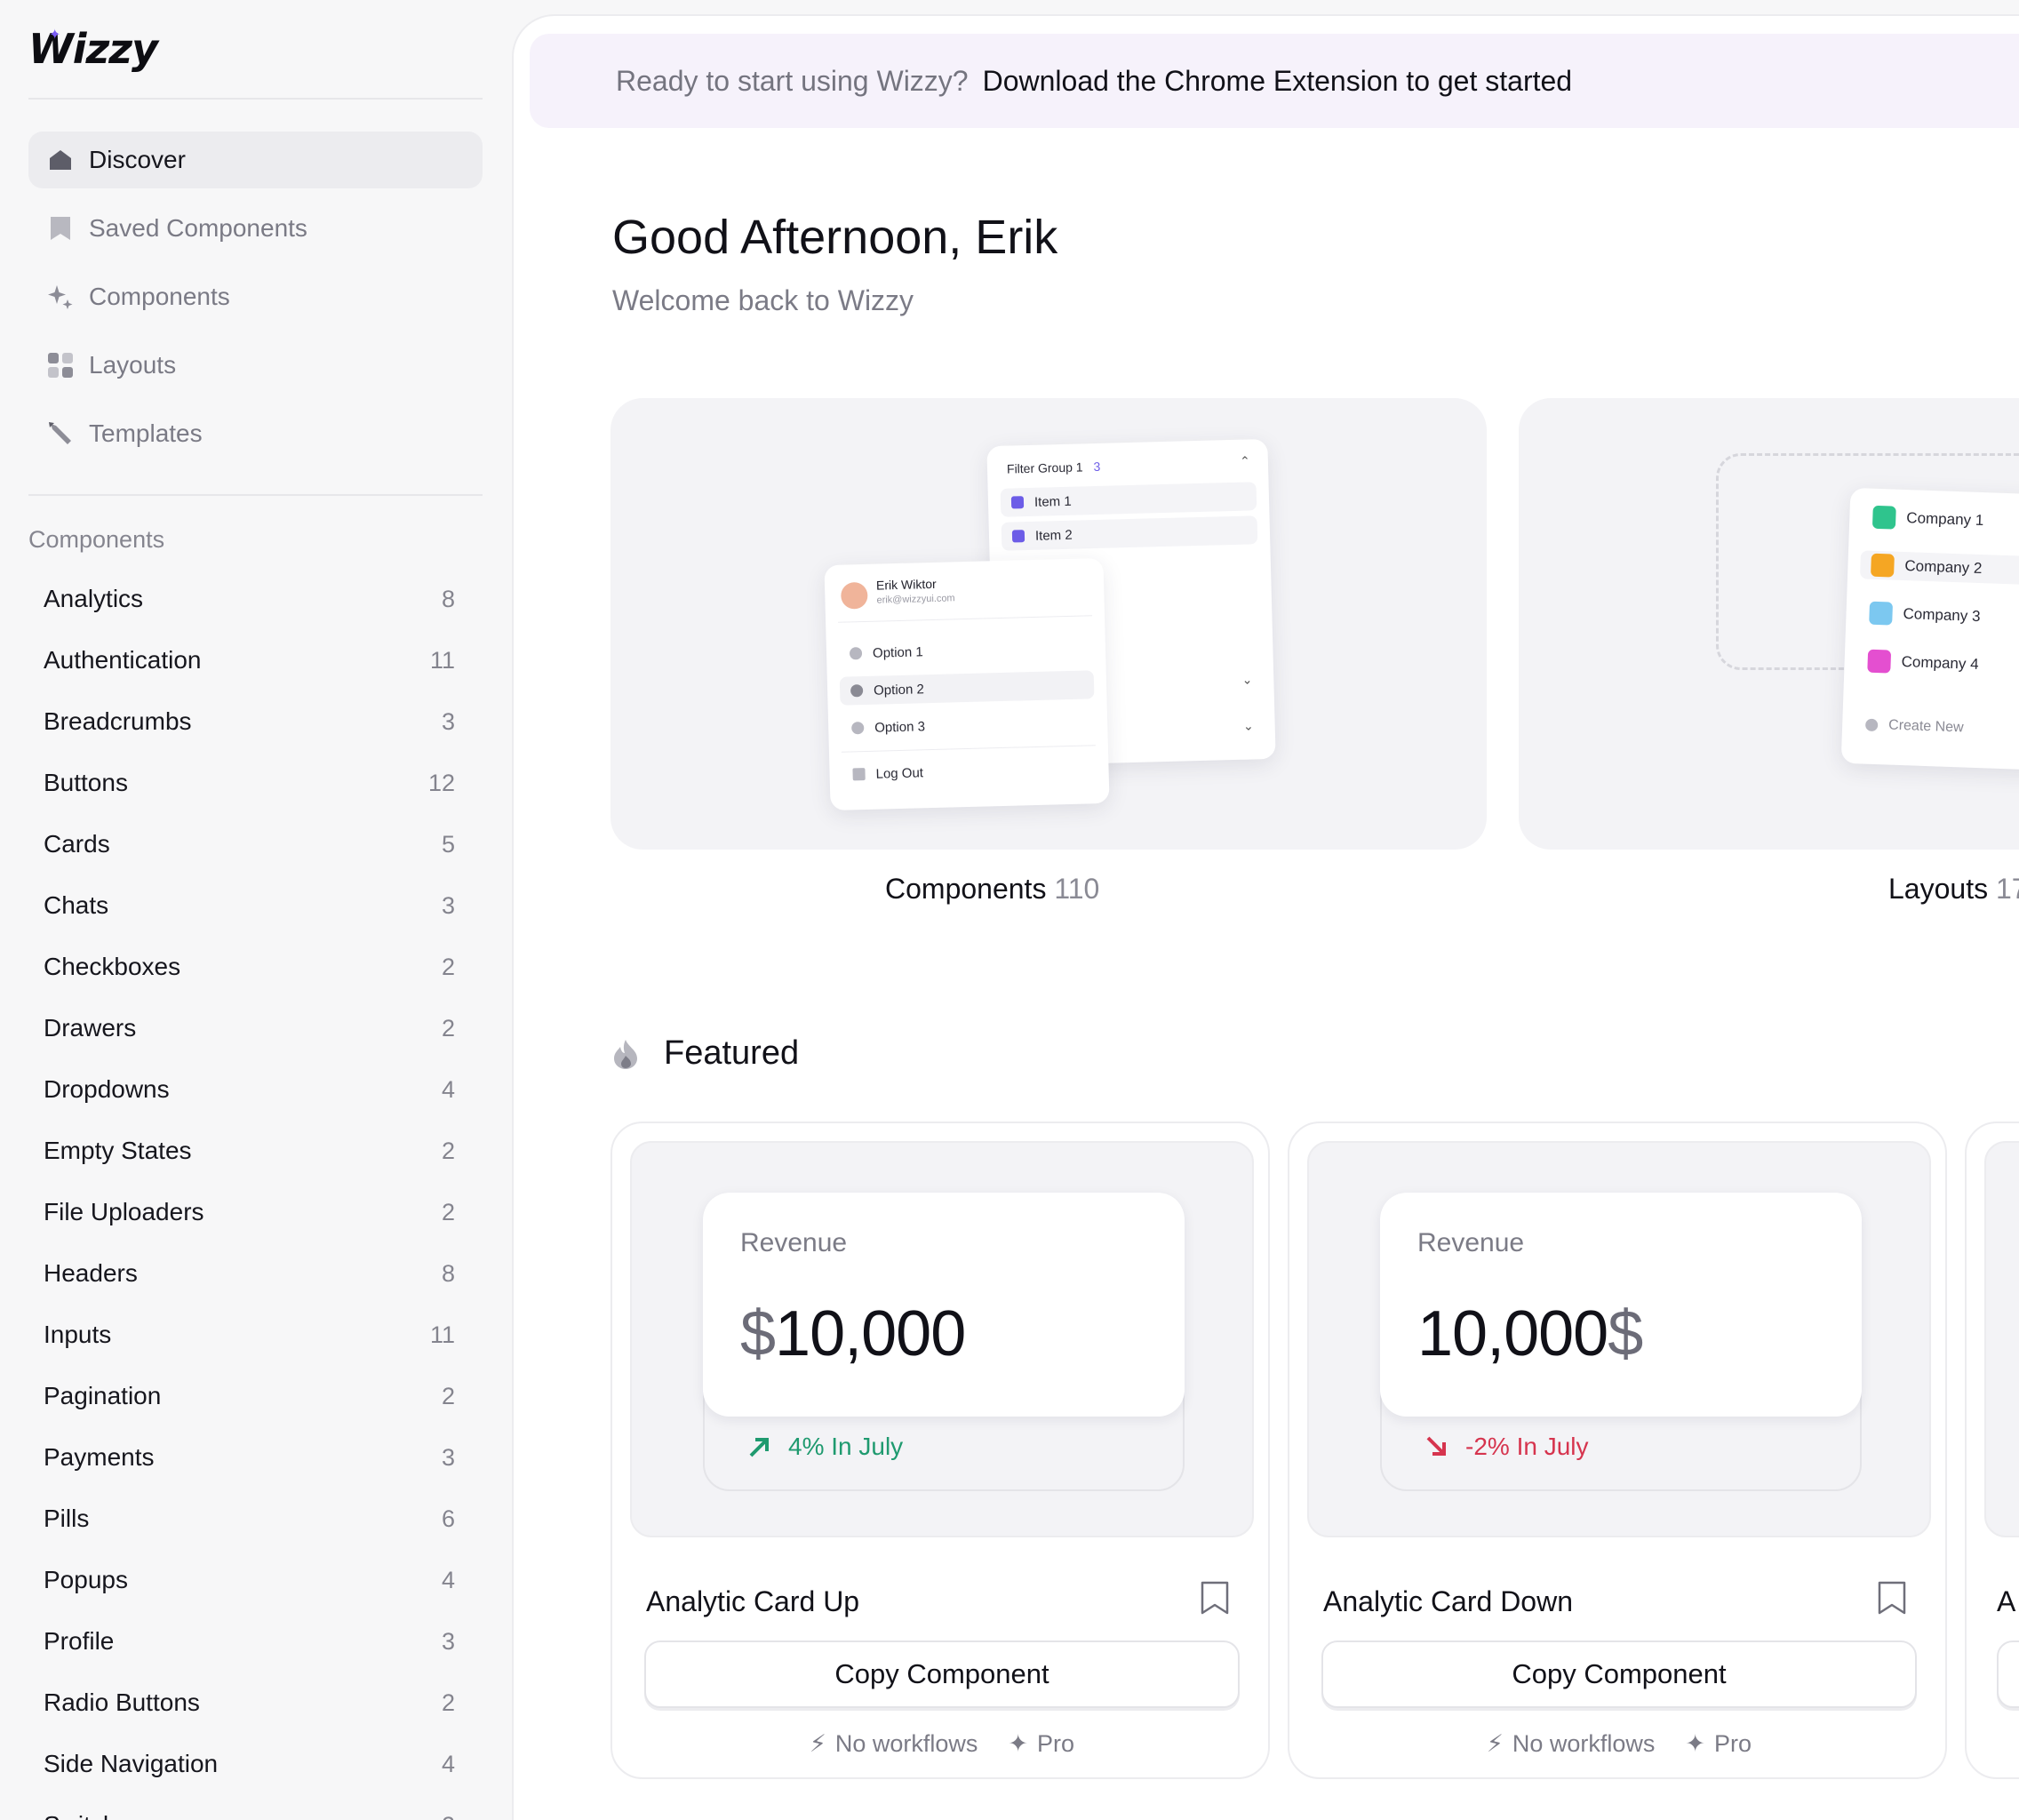 The image size is (2019, 1820). What do you see at coordinates (255, 433) in the screenshot?
I see `nav-templates: Templates` at bounding box center [255, 433].